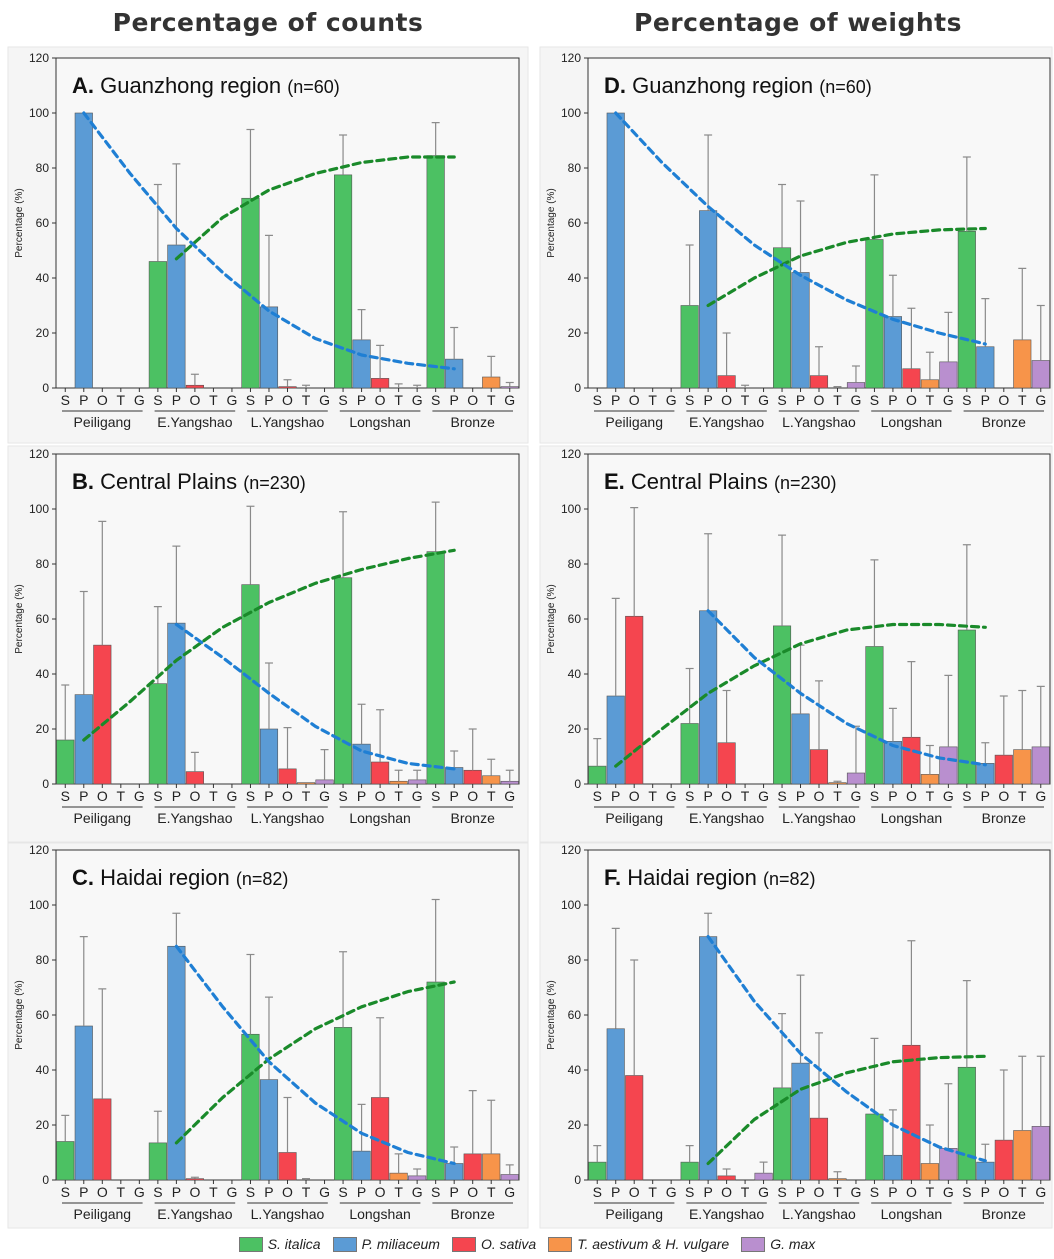  What do you see at coordinates (575, 960) in the screenshot?
I see `y-tick-label: 80` at bounding box center [575, 960].